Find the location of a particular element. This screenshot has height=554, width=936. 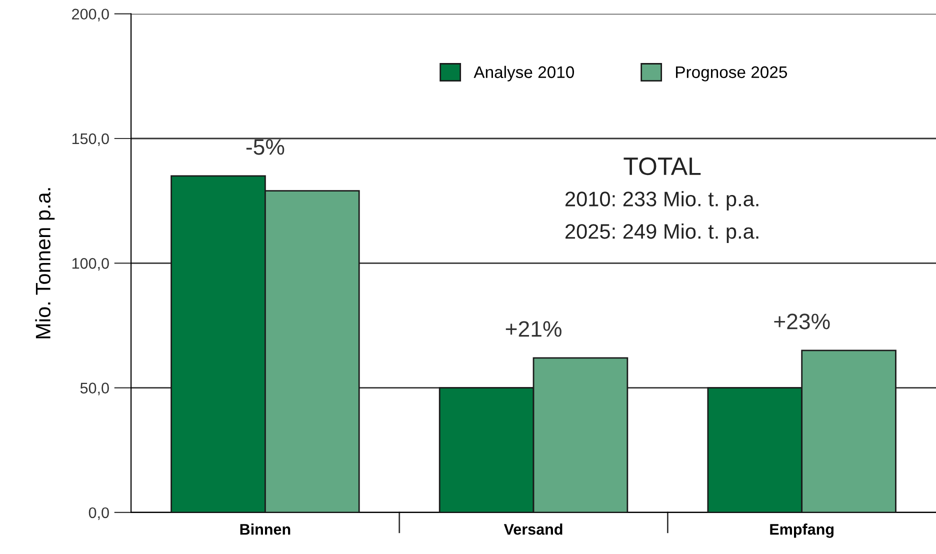

annotation: TOTAL is located at coordinates (662, 166).